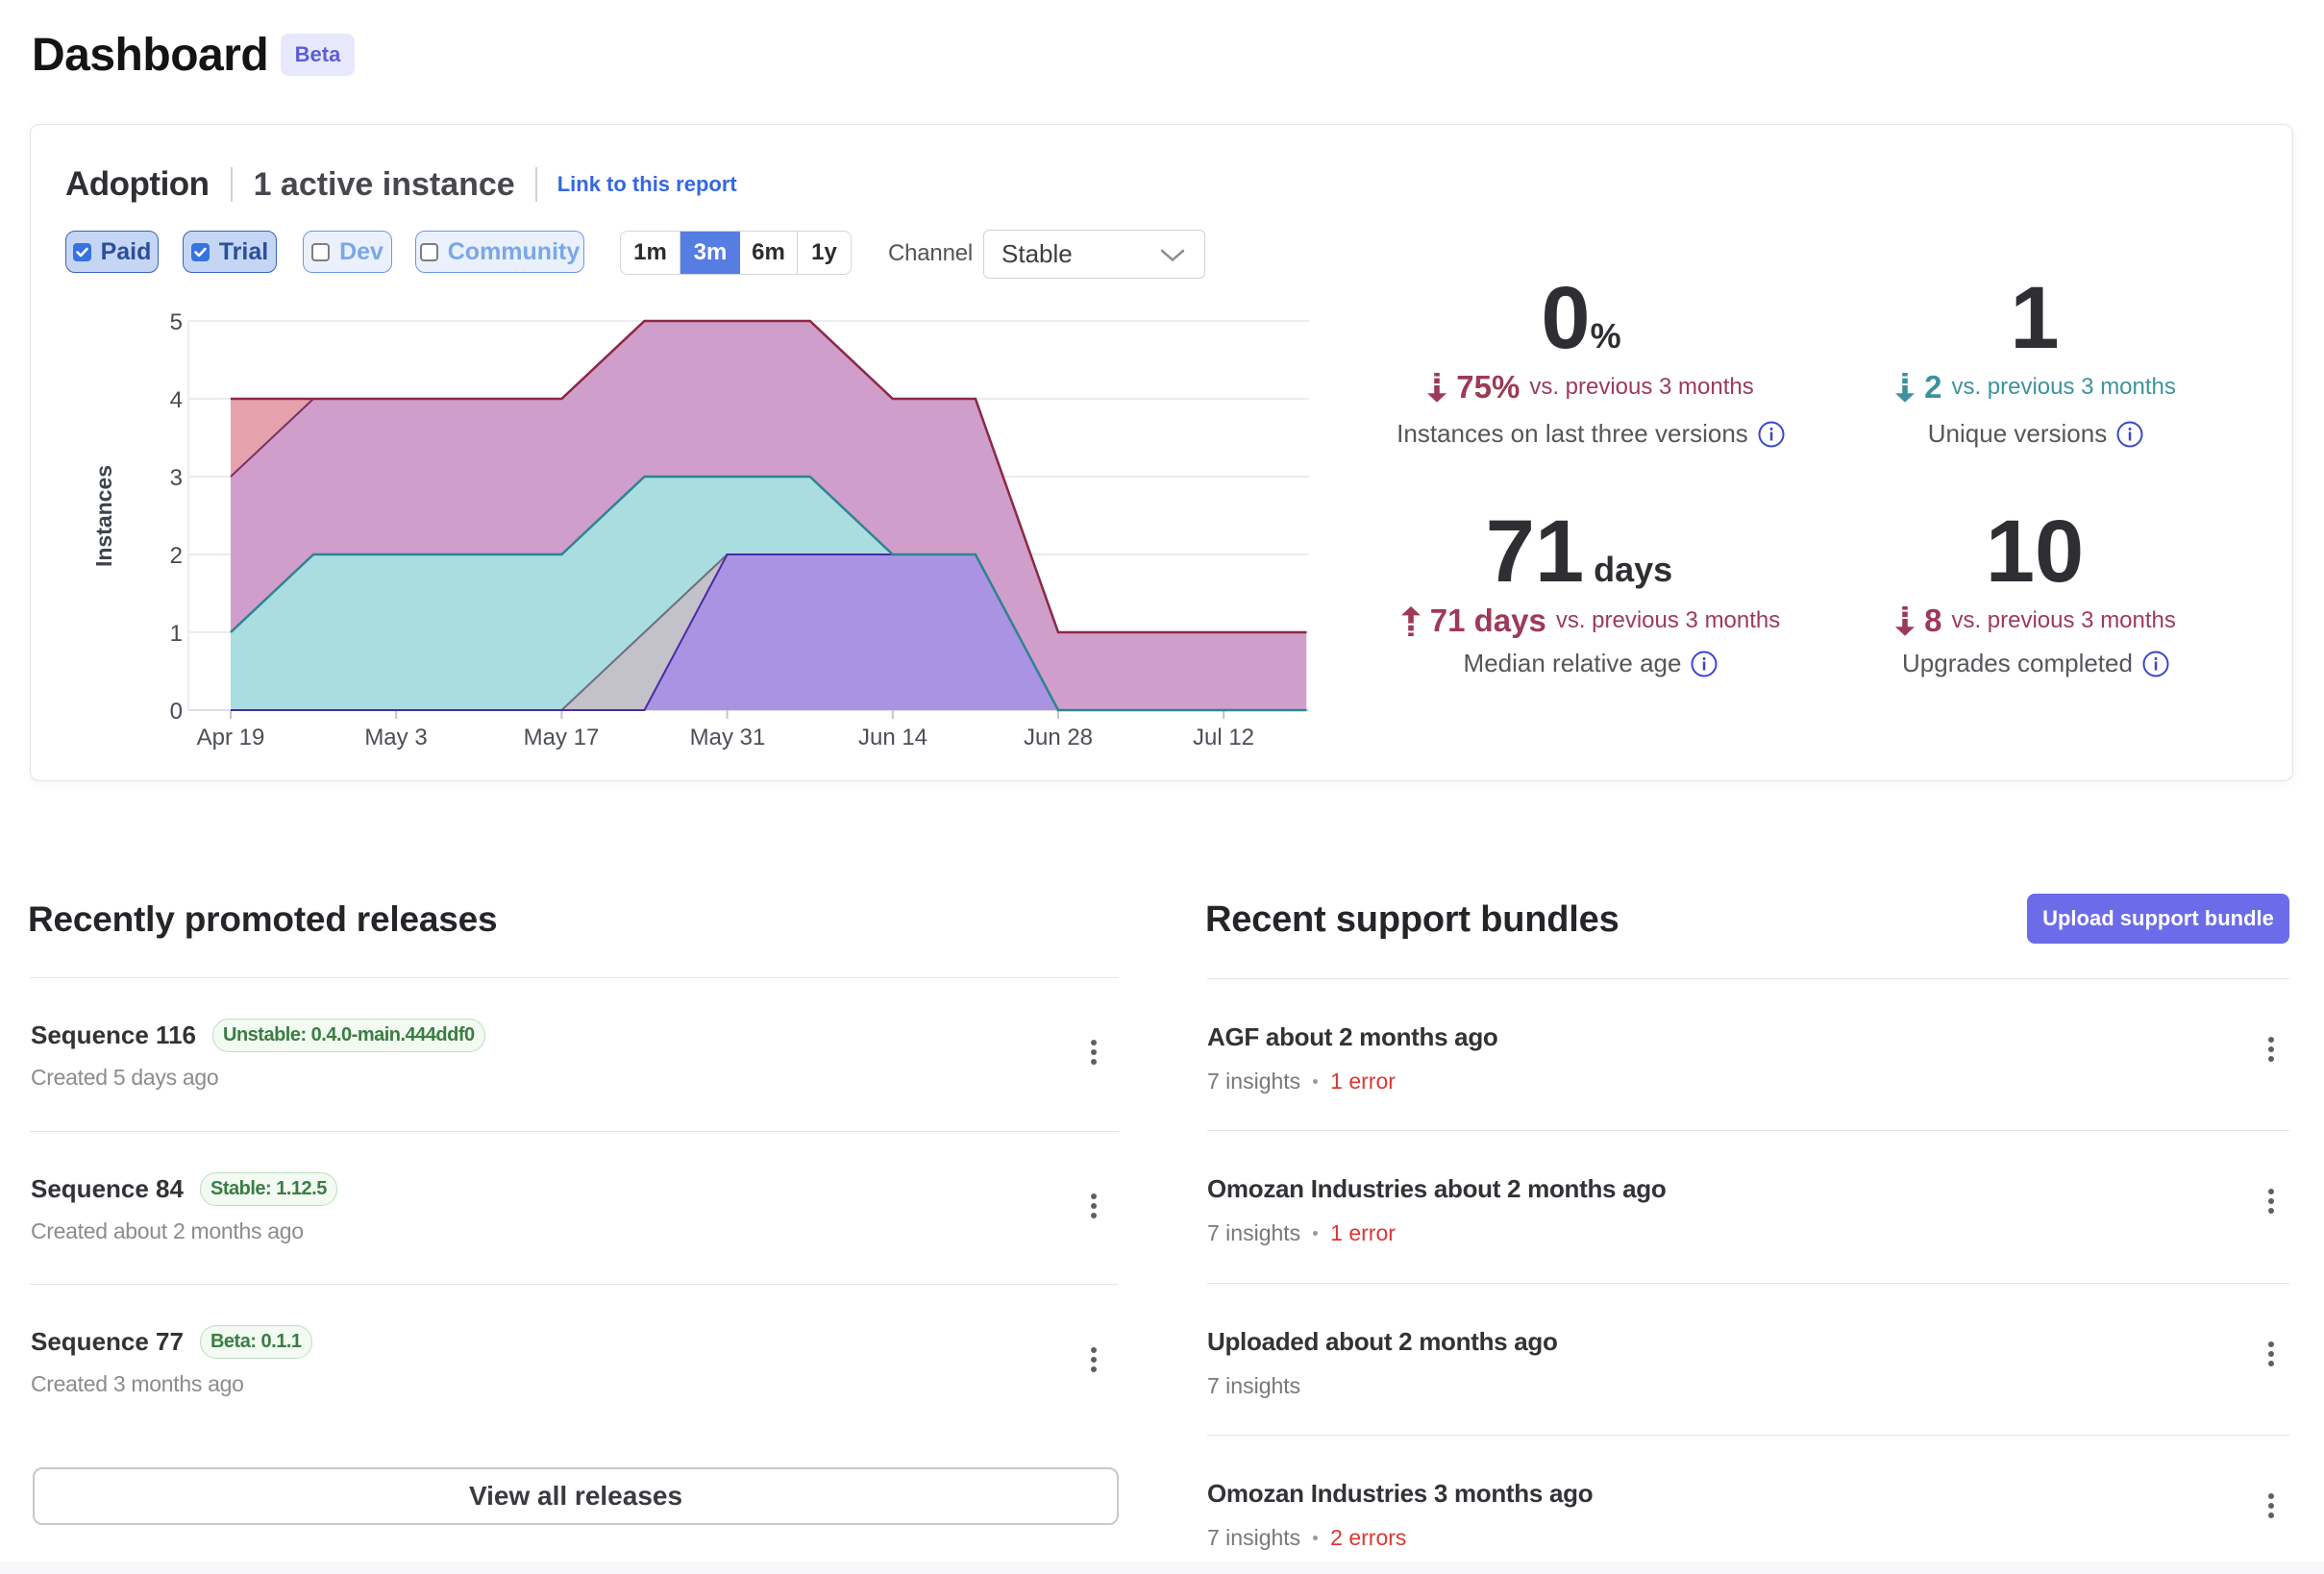  What do you see at coordinates (176, 712) in the screenshot?
I see `svg-text: 0` at bounding box center [176, 712].